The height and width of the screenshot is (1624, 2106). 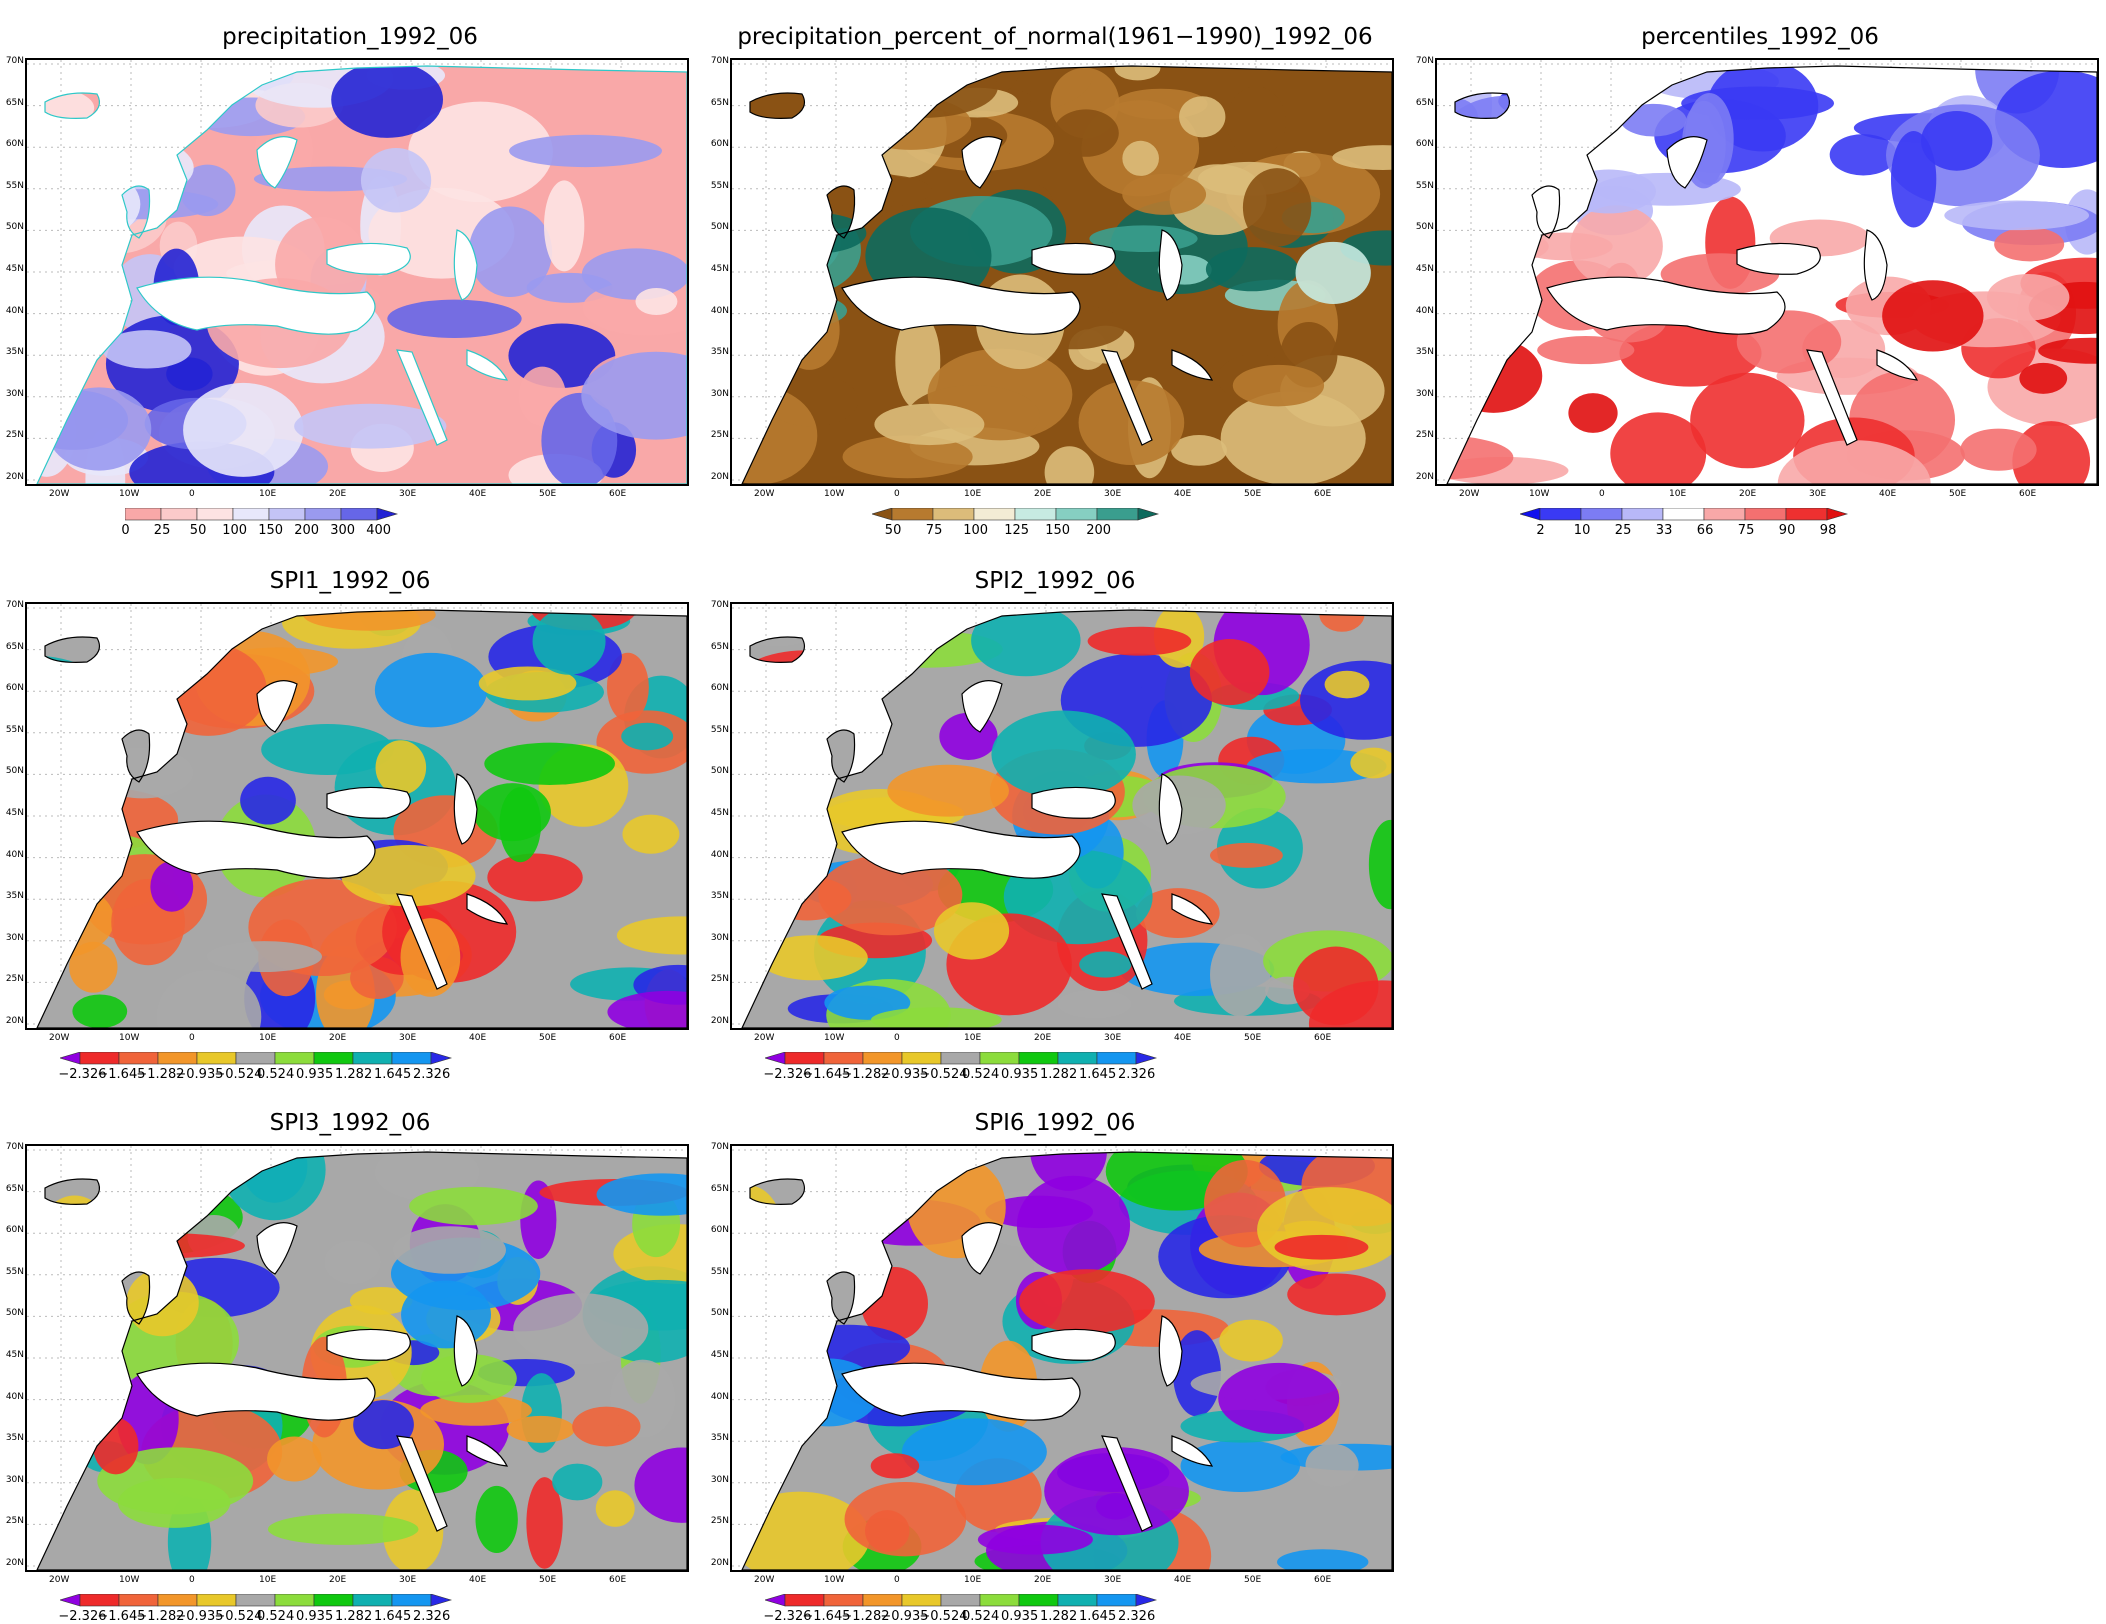 I want to click on colorbar-tick-label: 2, so click(x=1540, y=530).